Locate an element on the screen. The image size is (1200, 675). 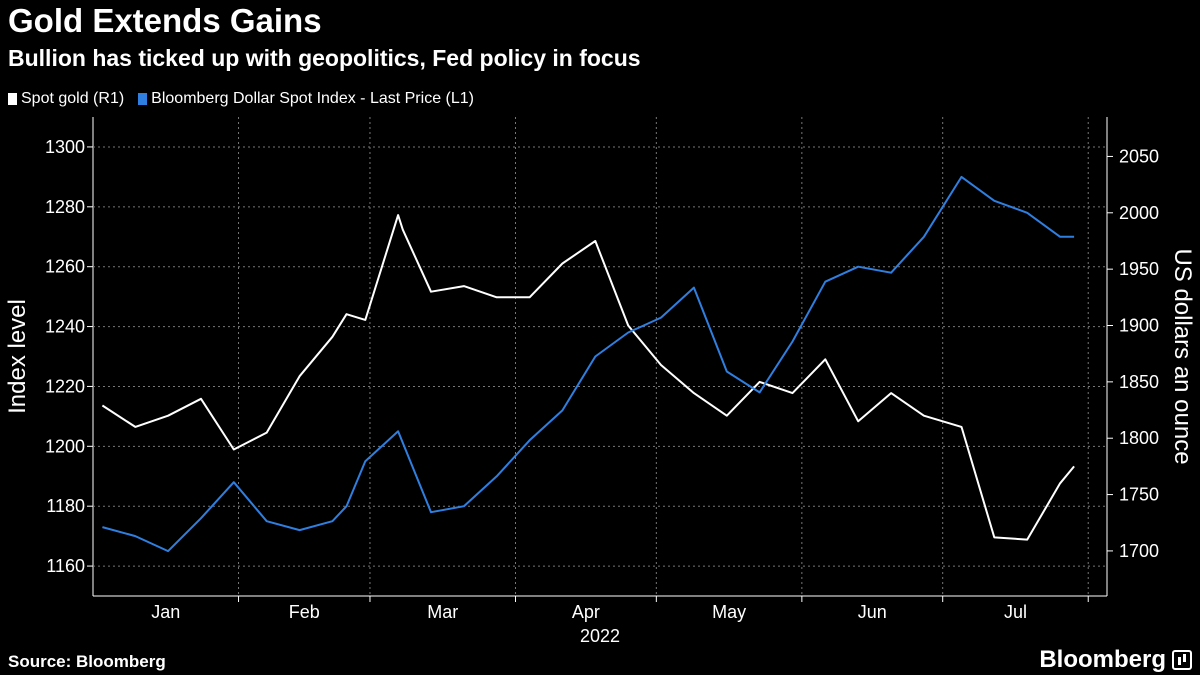
right-tick-label: 2050 is located at coordinates (1139, 156).